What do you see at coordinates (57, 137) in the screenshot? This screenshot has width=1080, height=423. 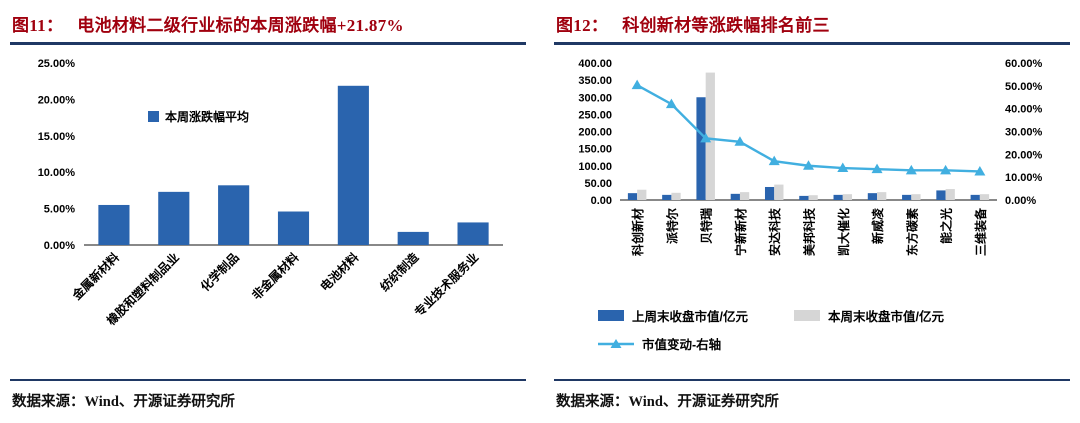 I see `y-axis-tick-label: 15.00%` at bounding box center [57, 137].